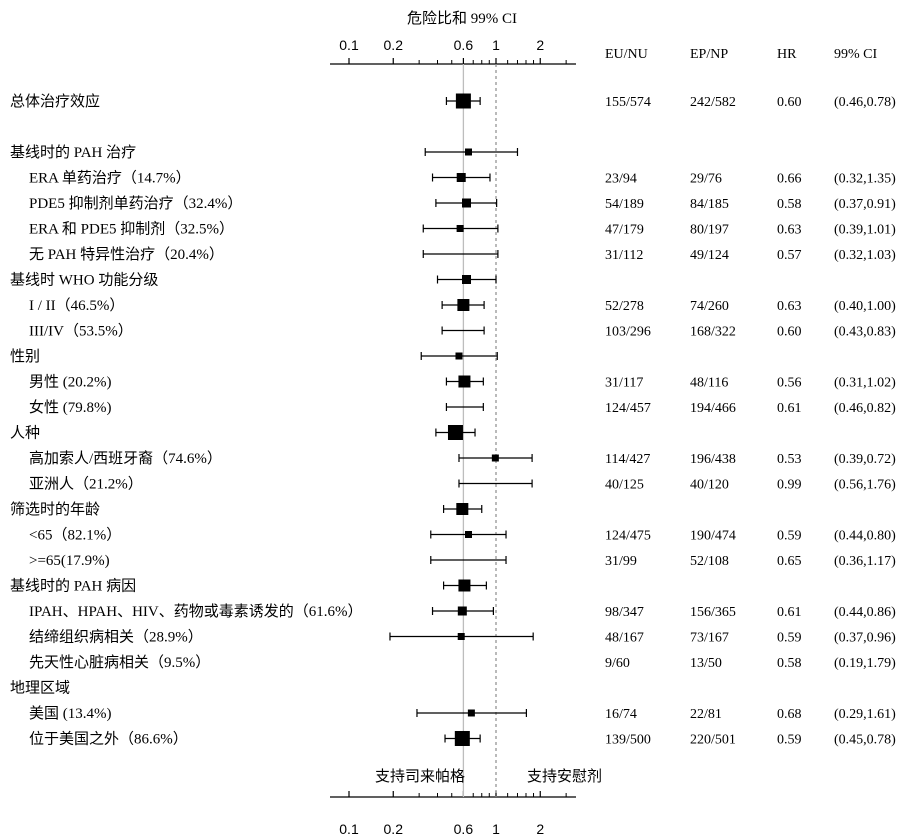 This screenshot has width=917, height=839. I want to click on row-ci: (0.36,1.17), so click(865, 561).